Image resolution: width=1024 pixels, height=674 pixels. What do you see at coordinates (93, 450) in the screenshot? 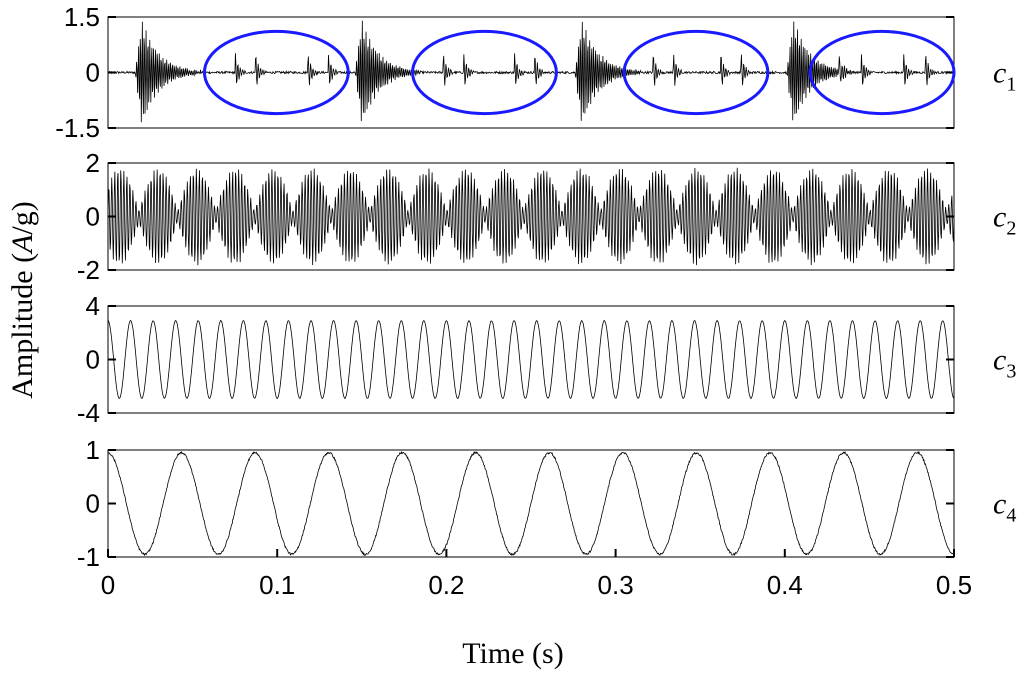
I see `y-tick-label: 1` at bounding box center [93, 450].